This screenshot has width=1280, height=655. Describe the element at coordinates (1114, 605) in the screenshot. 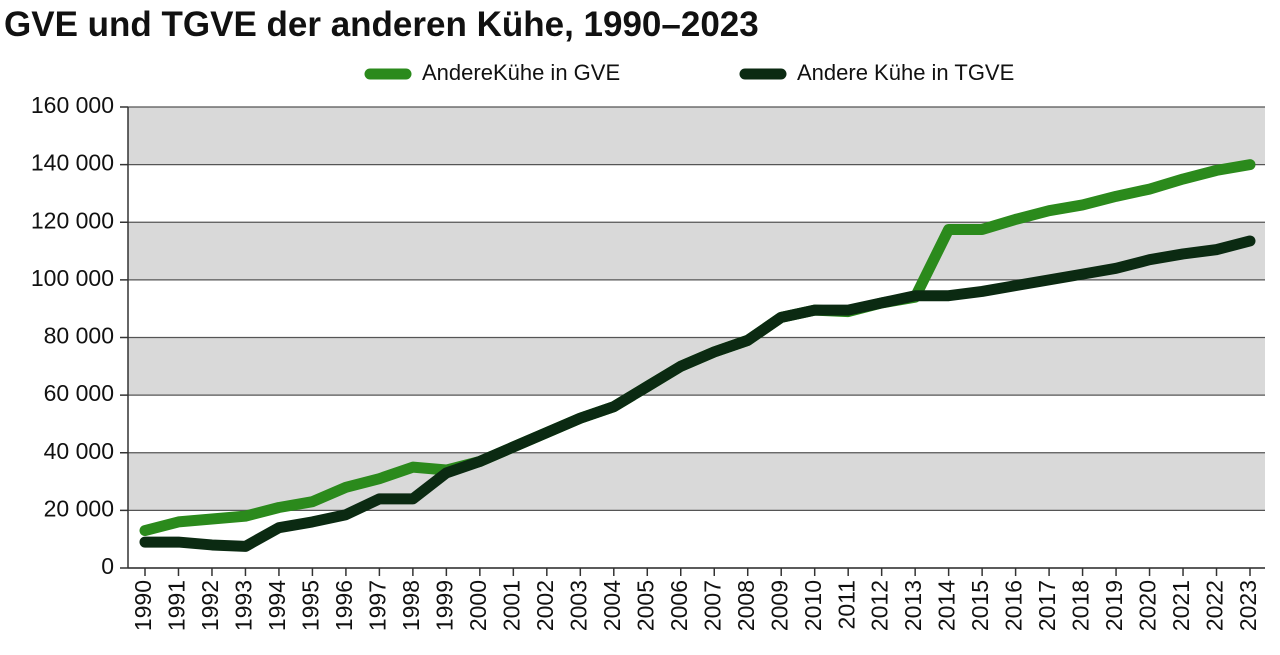

I see `x-tick-label: 2019` at that location.